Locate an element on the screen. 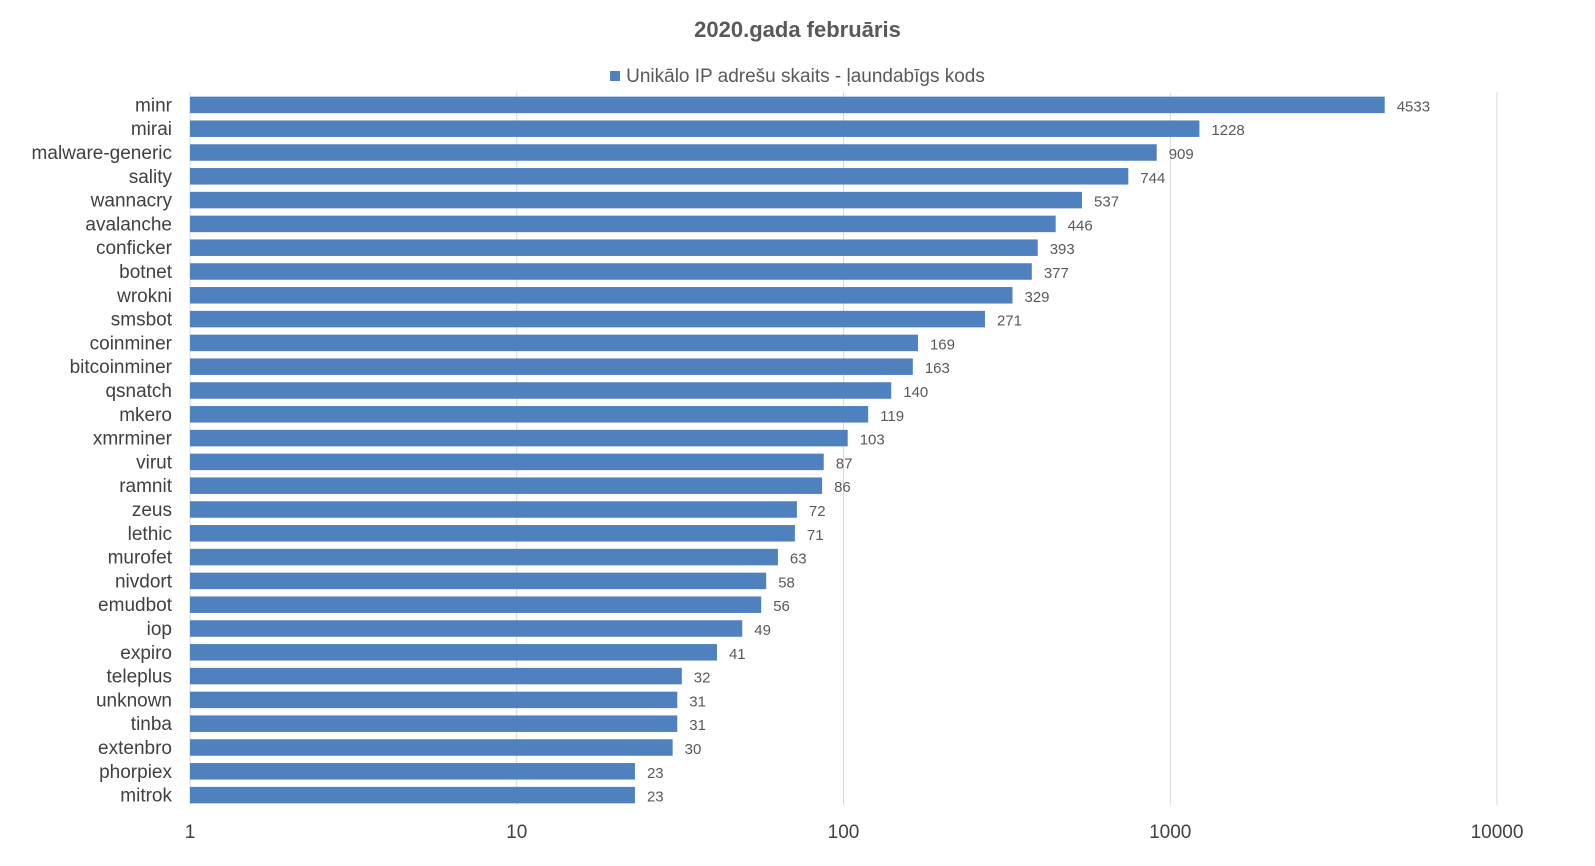  data-label: 32 is located at coordinates (702, 678).